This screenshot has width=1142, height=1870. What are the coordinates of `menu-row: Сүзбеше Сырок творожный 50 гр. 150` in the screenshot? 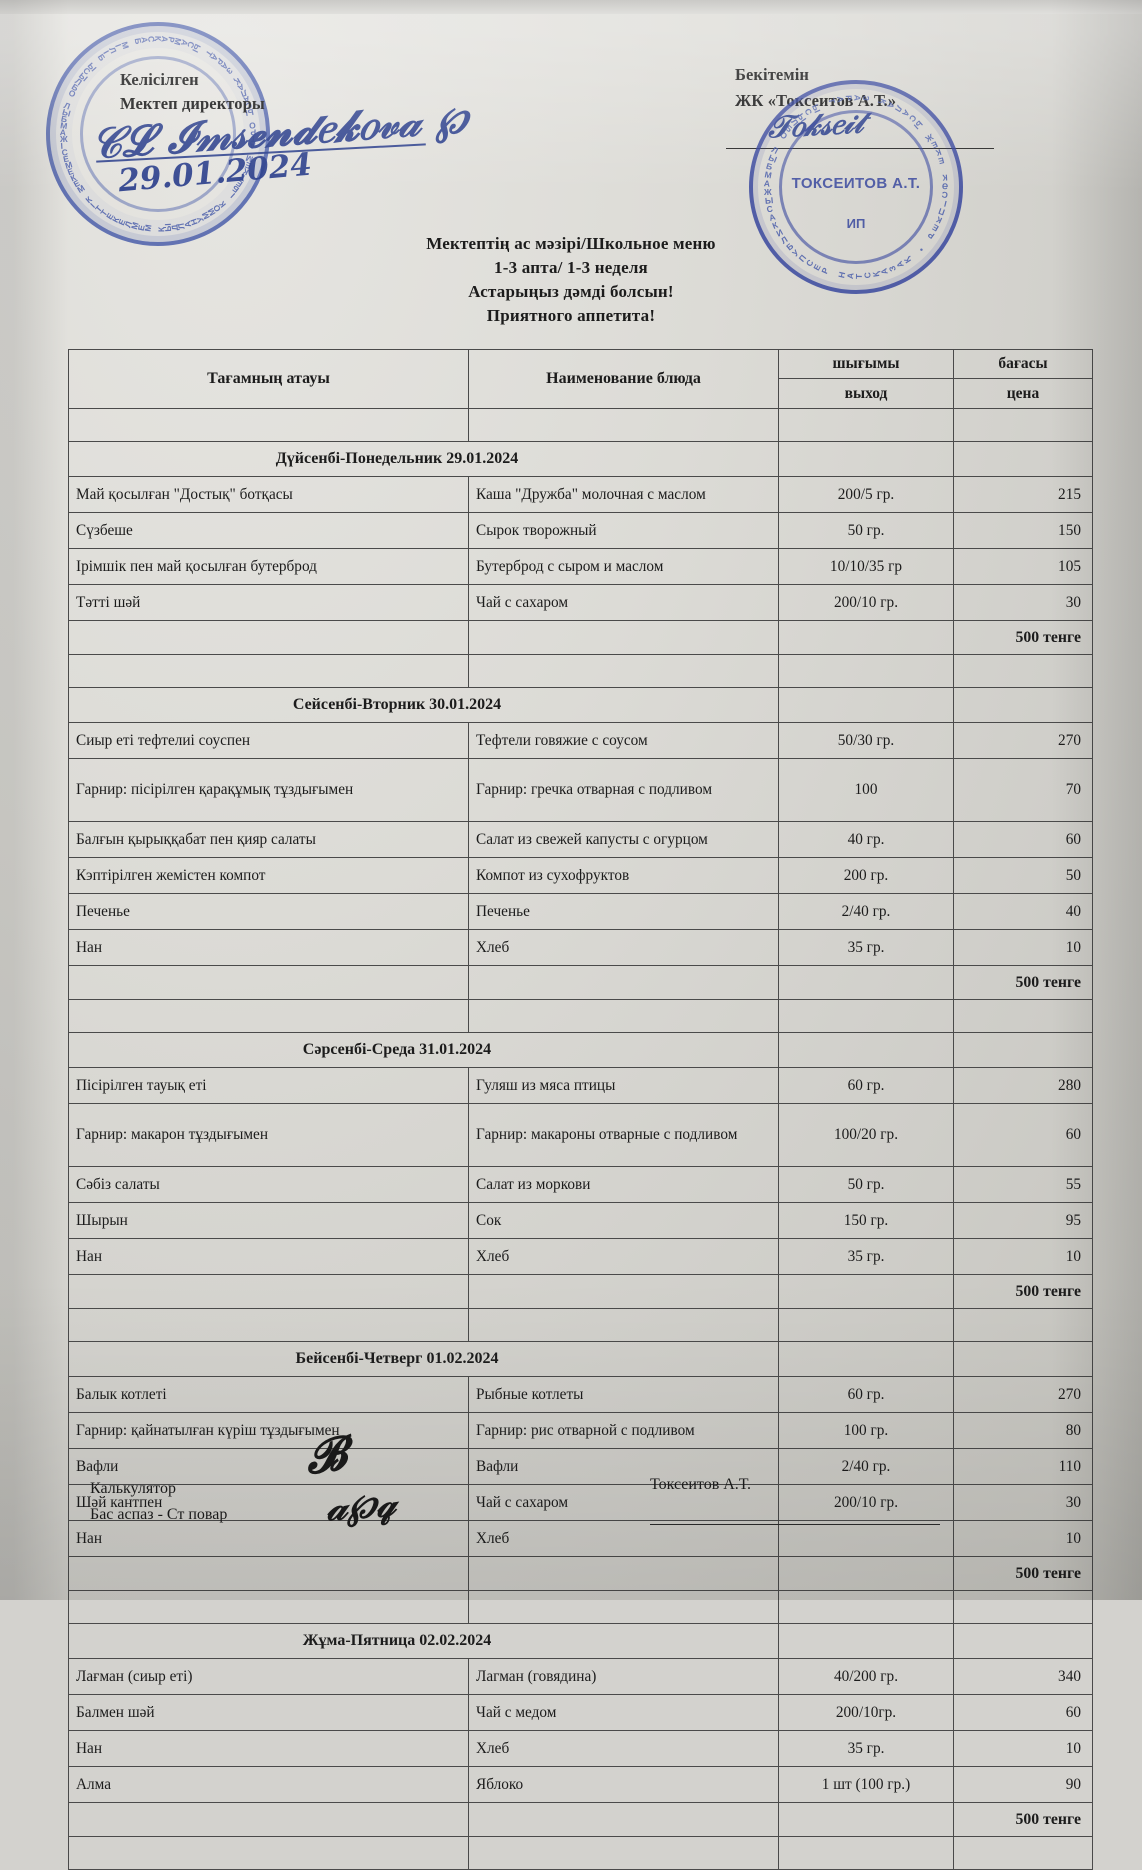 It's located at (580, 530).